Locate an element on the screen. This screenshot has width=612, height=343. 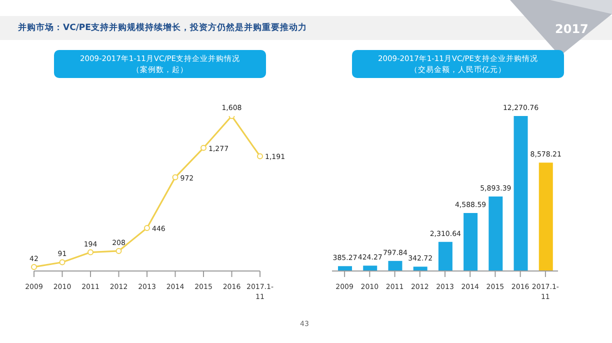
text: 并购市场：VC/PE支持并购规模持续增长，投资方仍然是并购重要推动力 is located at coordinates (162, 28).